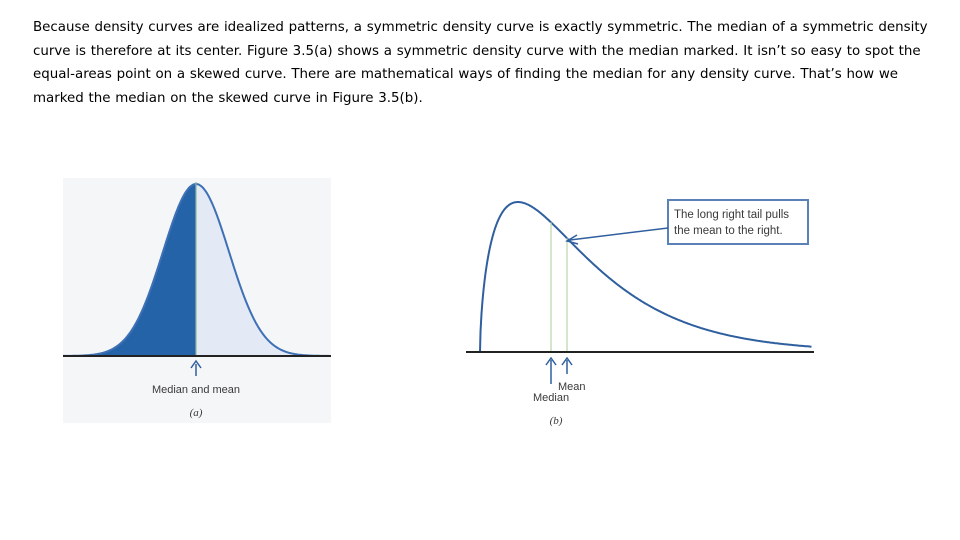 This screenshot has width=960, height=540. Describe the element at coordinates (196, 413) in the screenshot. I see `figure-a-caption: (a)` at that location.